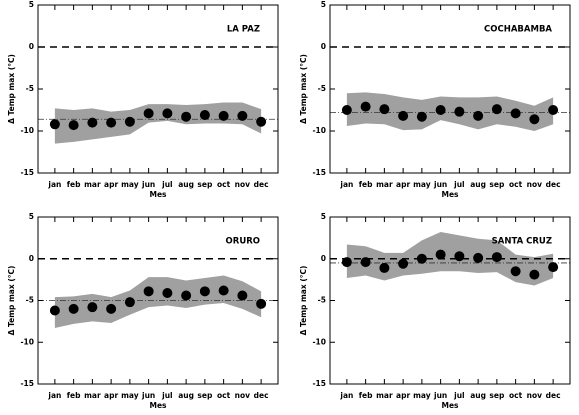 The height and width of the screenshot is (415, 579). I want to click on x-tick-label: oct, so click(224, 395).